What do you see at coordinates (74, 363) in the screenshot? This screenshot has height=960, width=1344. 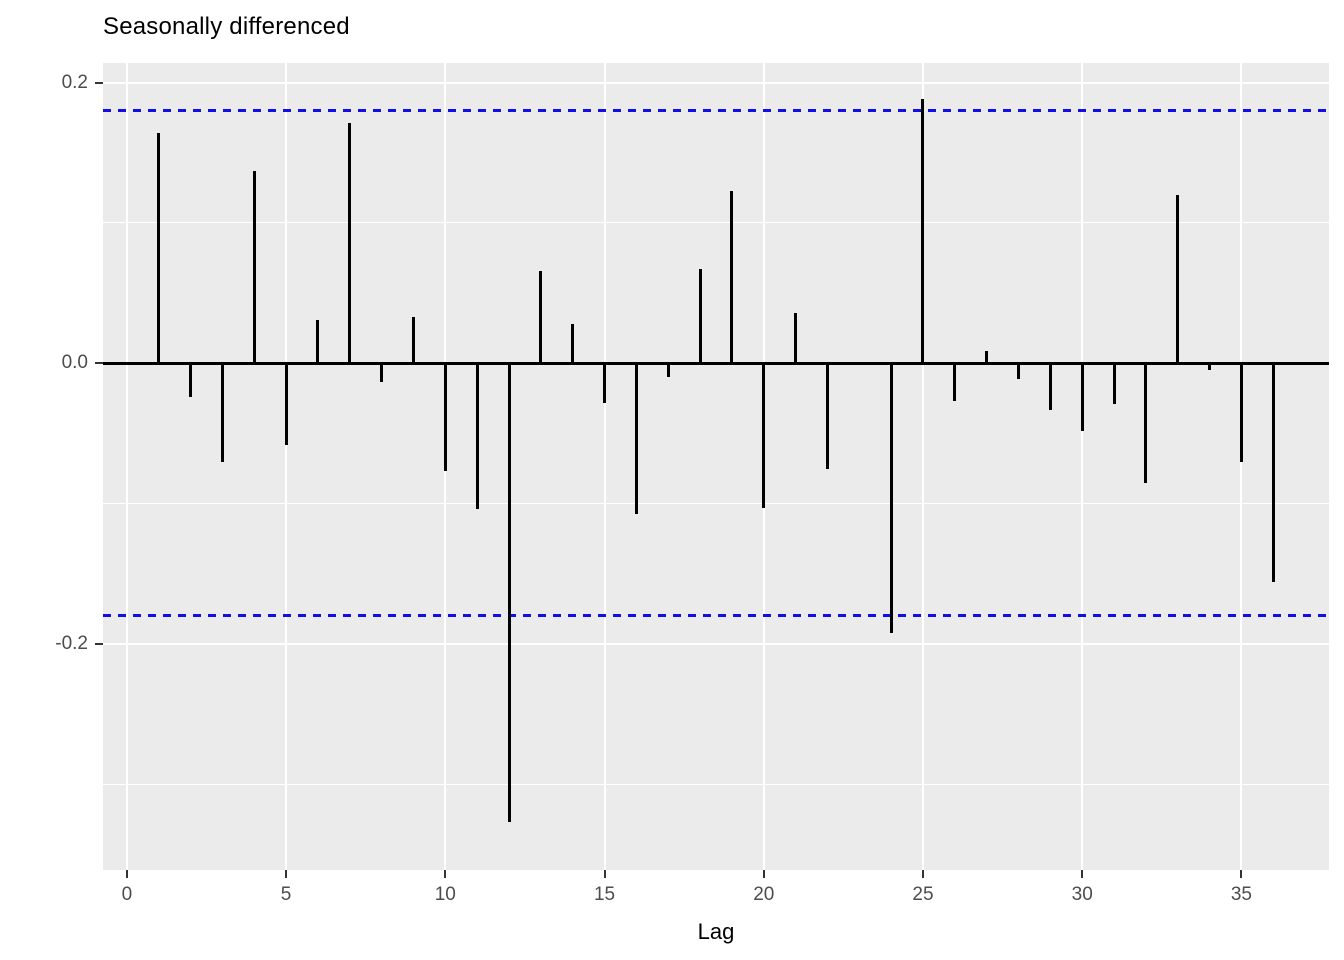 I see `y-tick-label: 0.0` at bounding box center [74, 363].